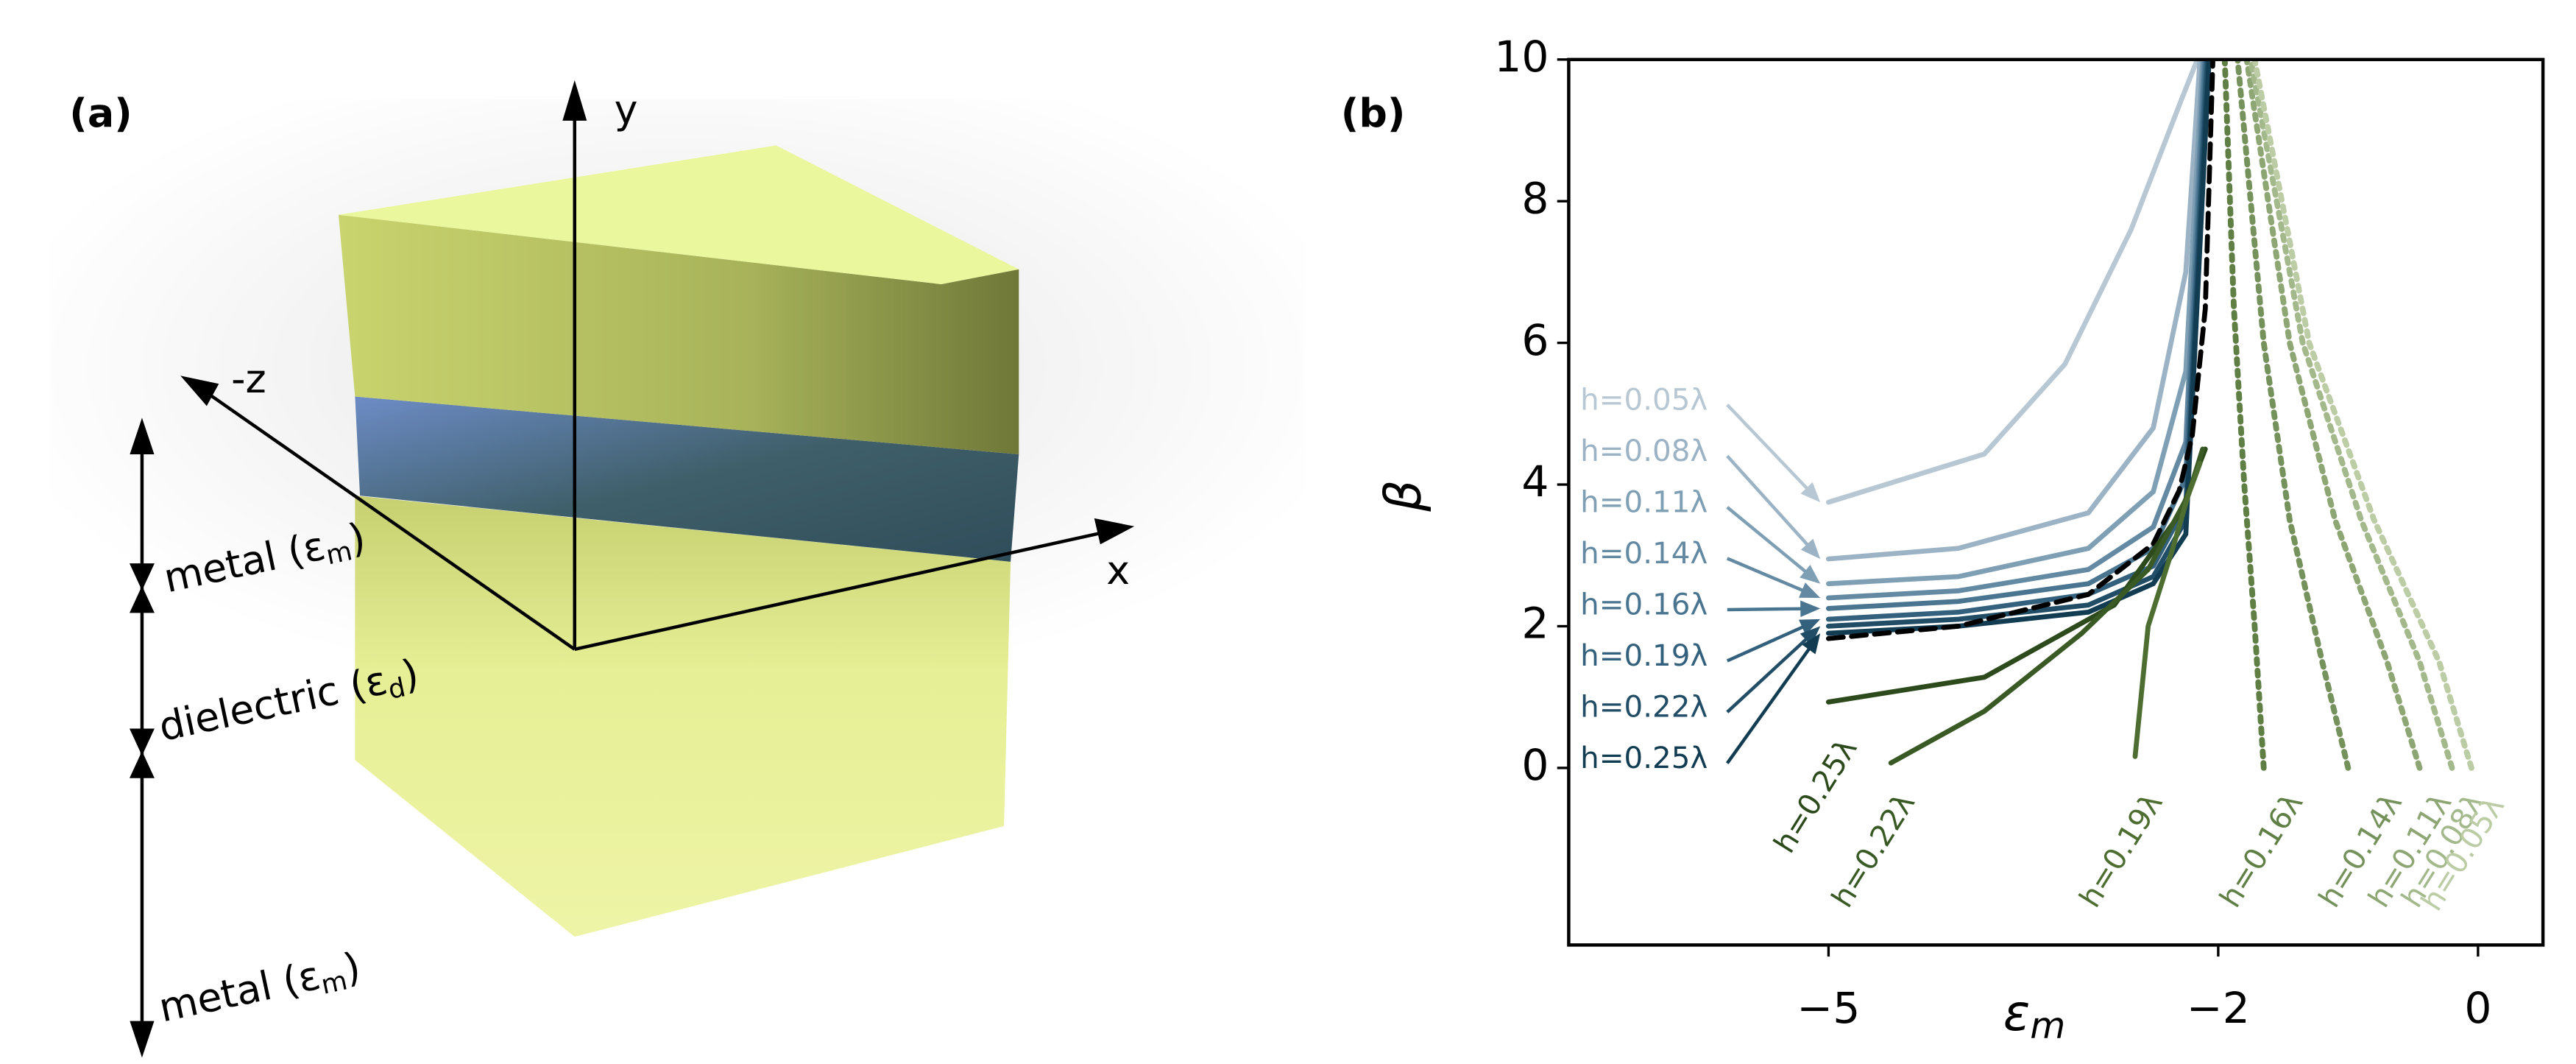 The height and width of the screenshot is (1064, 2576). I want to click on dielectric-layer, so click(687, 479).